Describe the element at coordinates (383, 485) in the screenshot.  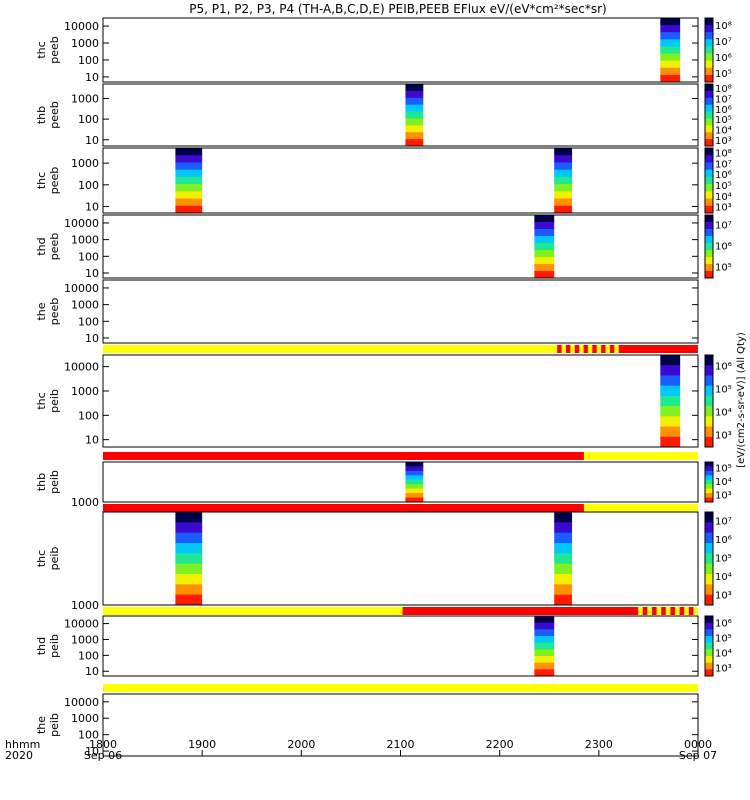
I see `panel-thb-peib: 1000 thb peib 10³ 10⁴ 10⁵` at that location.